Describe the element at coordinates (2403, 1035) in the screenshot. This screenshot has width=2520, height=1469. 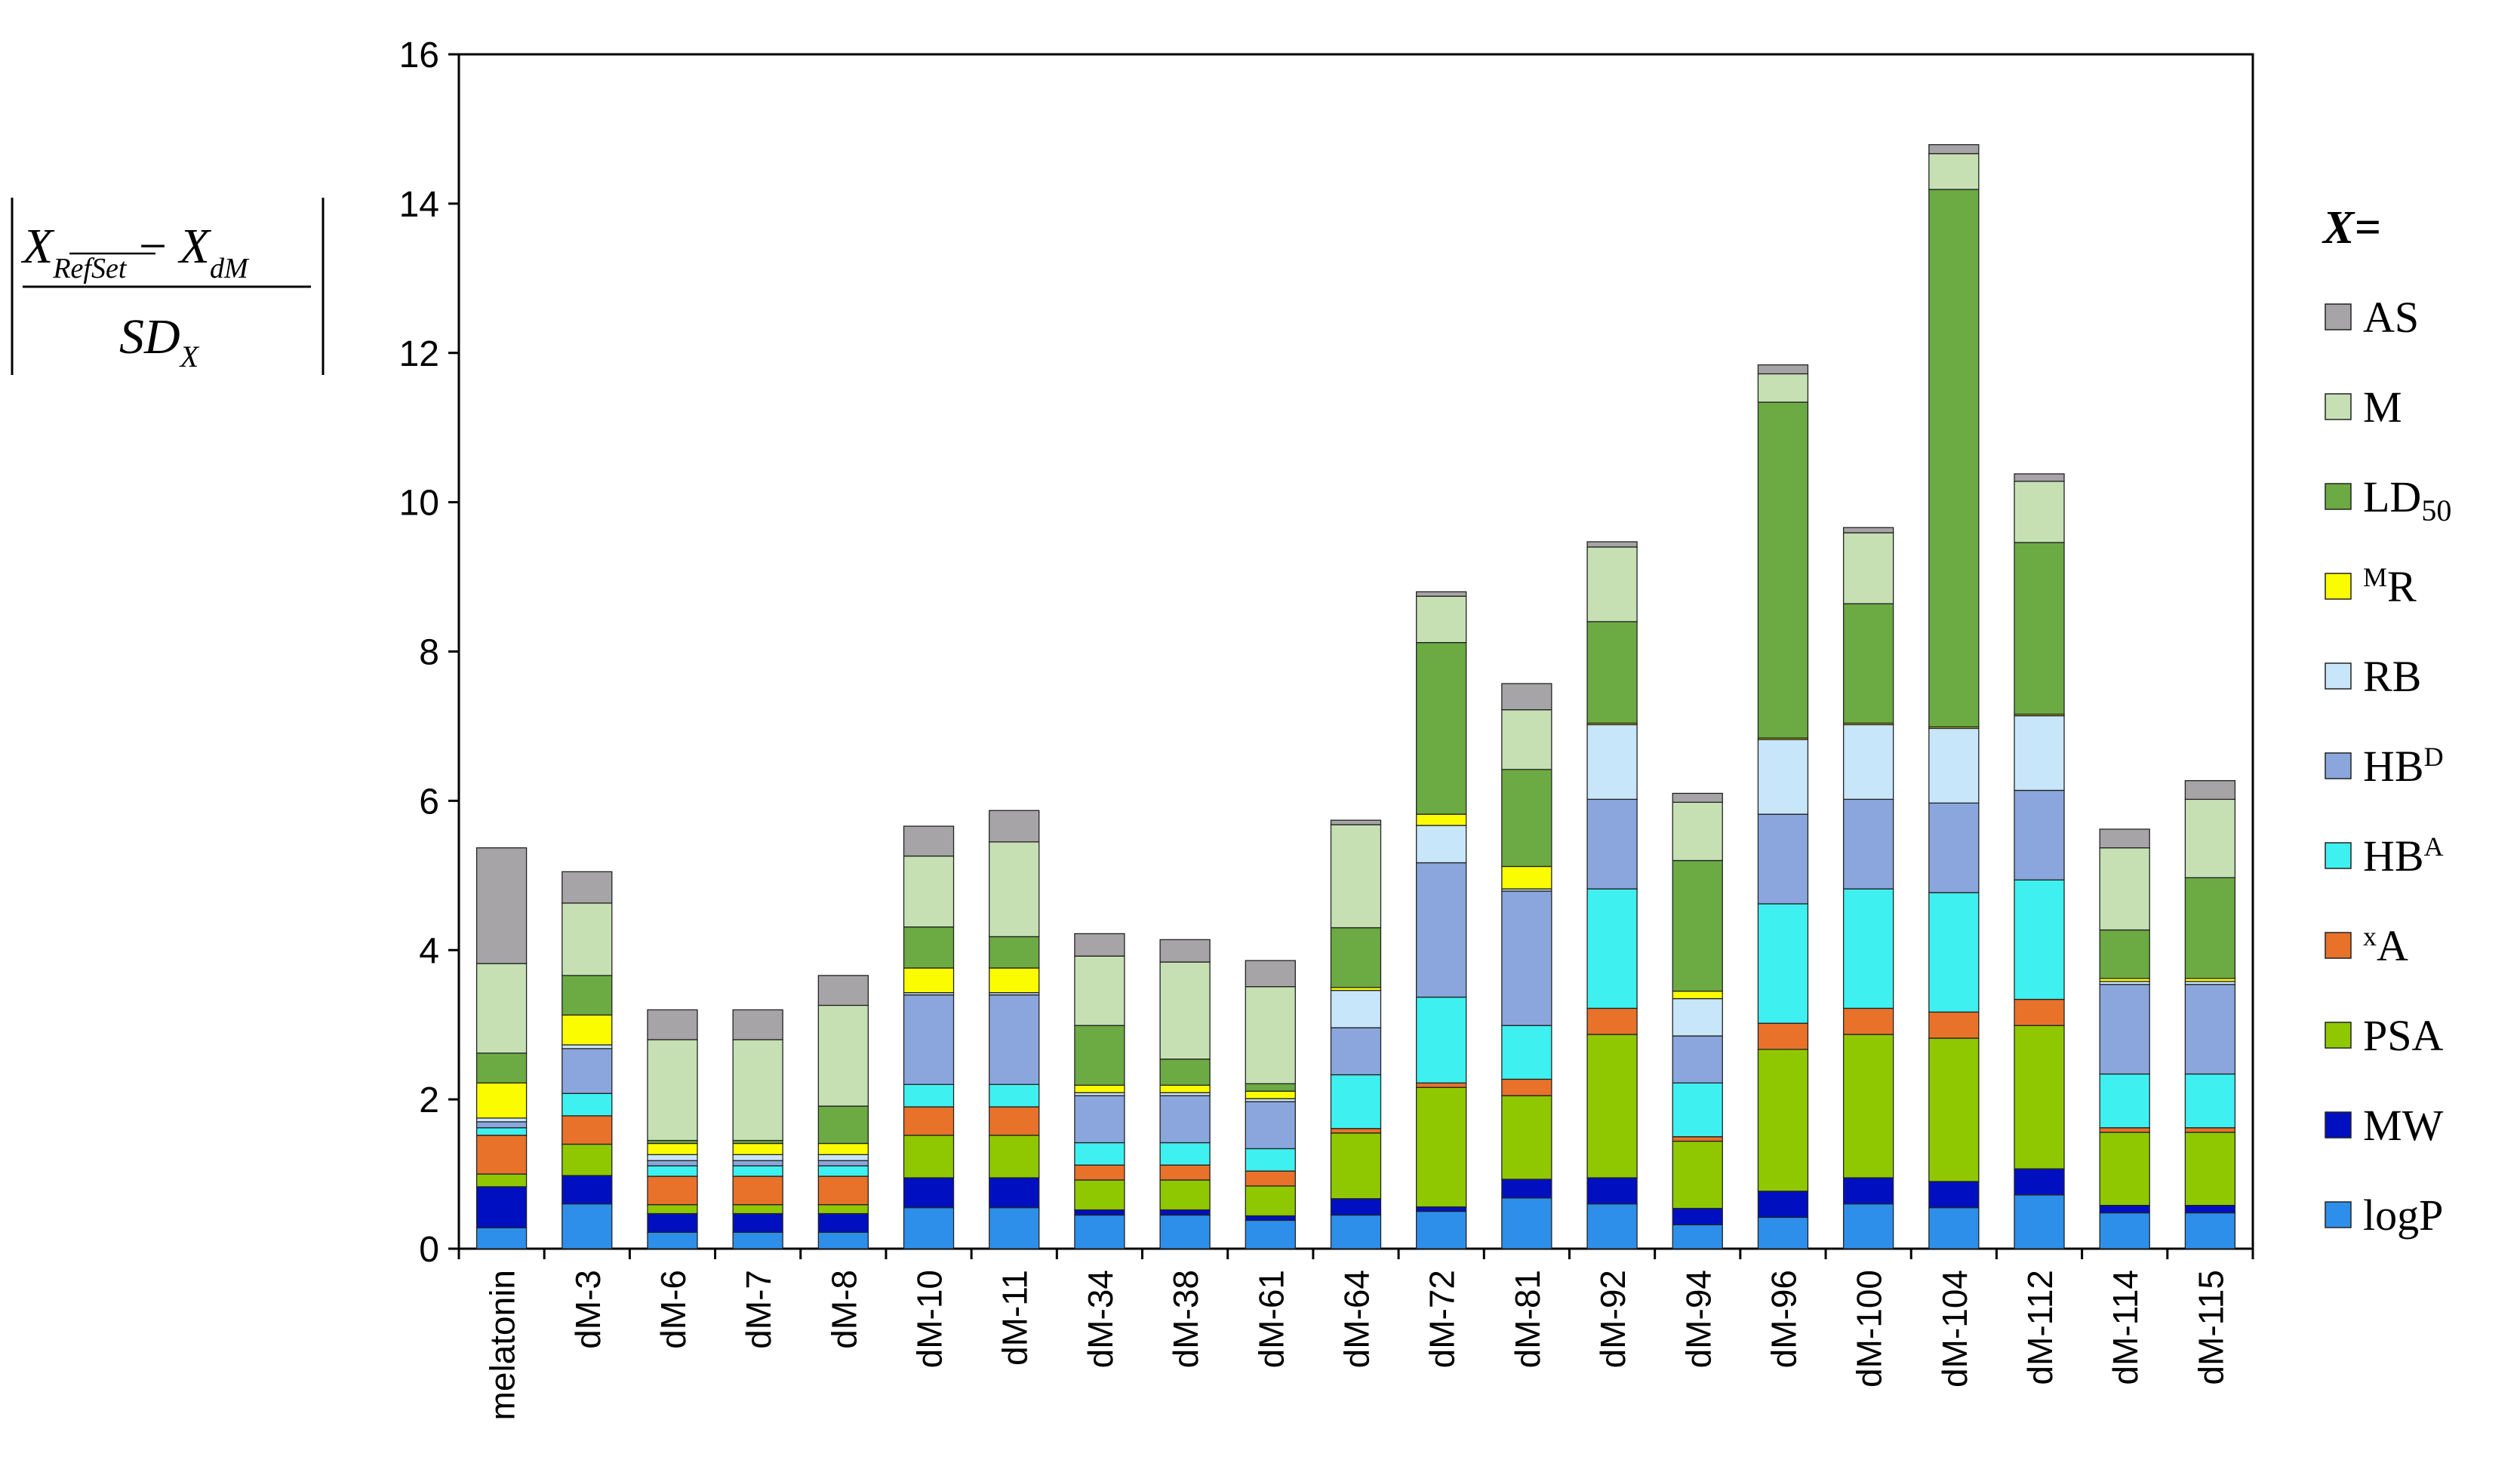
I see `legend-label-PSA: PSA` at that location.